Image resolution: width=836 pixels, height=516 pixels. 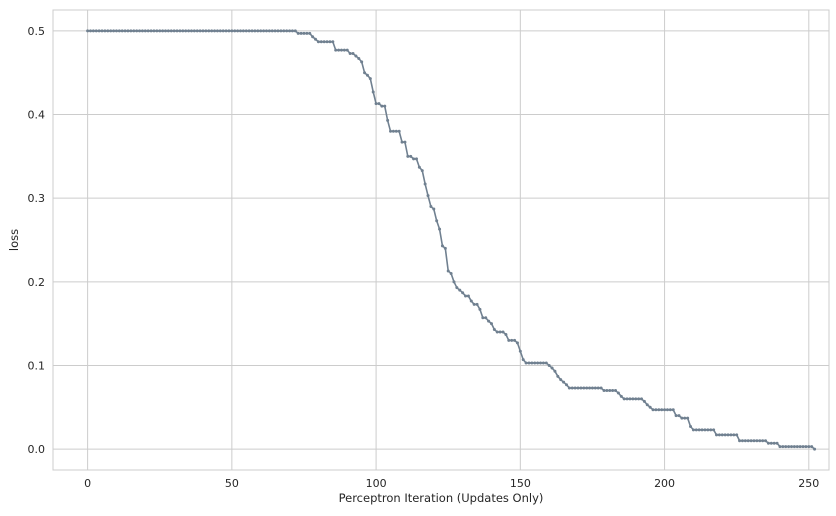 I want to click on y-tick-label: 0.0, so click(x=37, y=449).